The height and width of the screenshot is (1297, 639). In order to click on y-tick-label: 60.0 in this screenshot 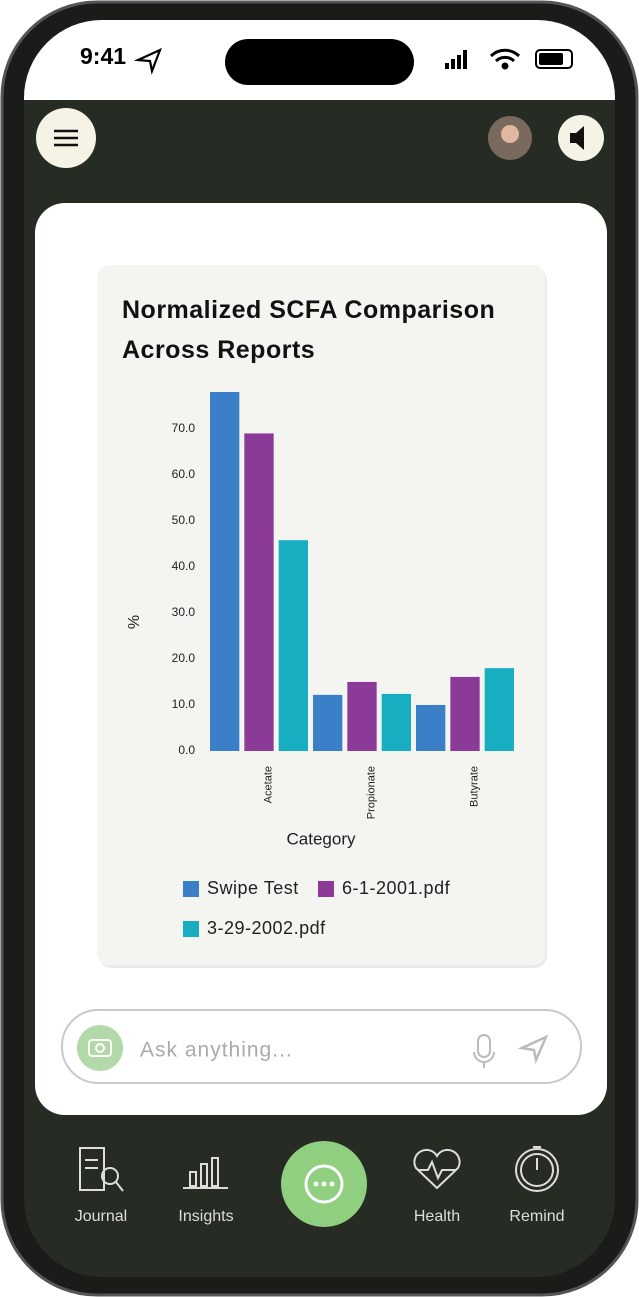, I will do `click(184, 474)`.